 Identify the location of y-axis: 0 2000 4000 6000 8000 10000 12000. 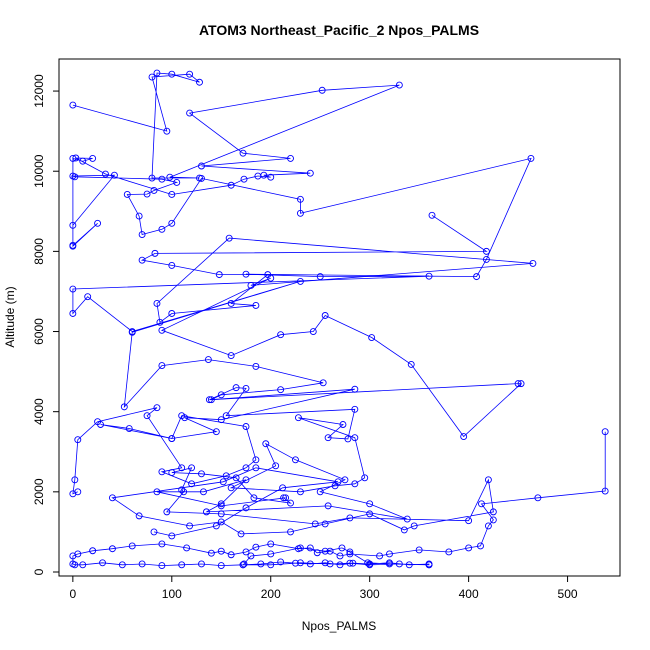
(46, 324).